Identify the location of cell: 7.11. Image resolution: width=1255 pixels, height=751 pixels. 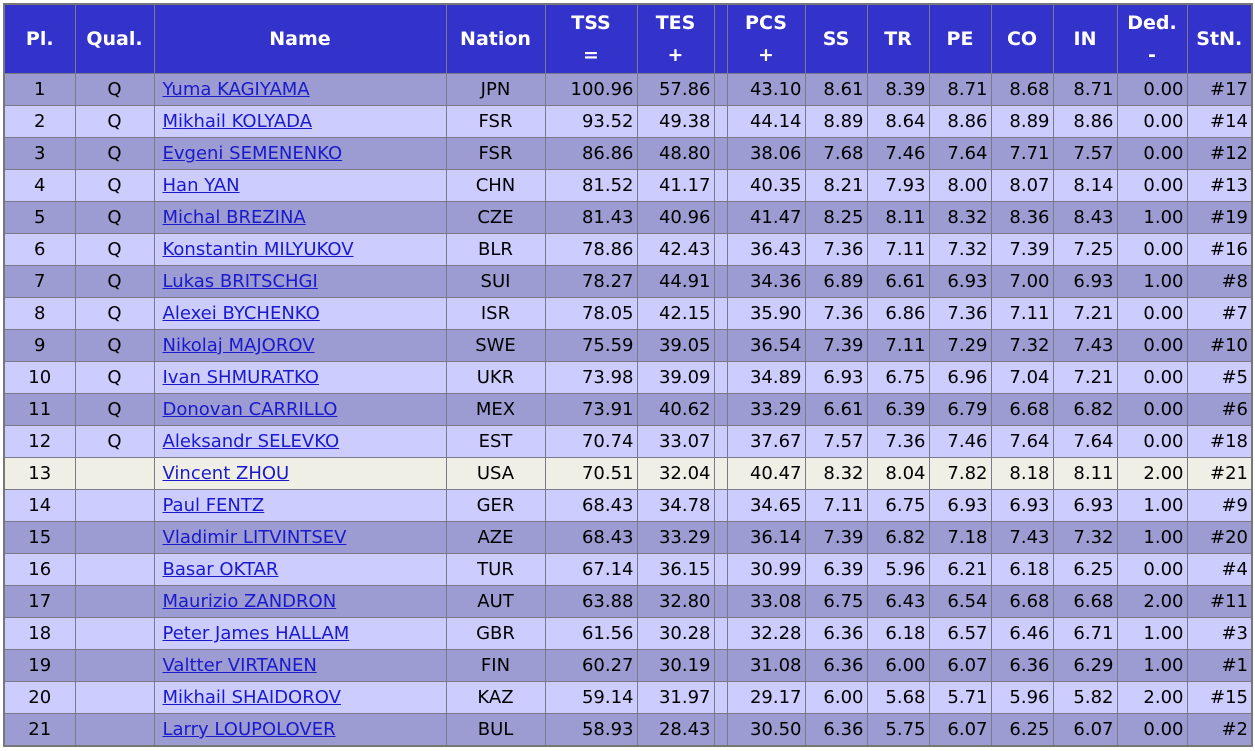
(898, 345).